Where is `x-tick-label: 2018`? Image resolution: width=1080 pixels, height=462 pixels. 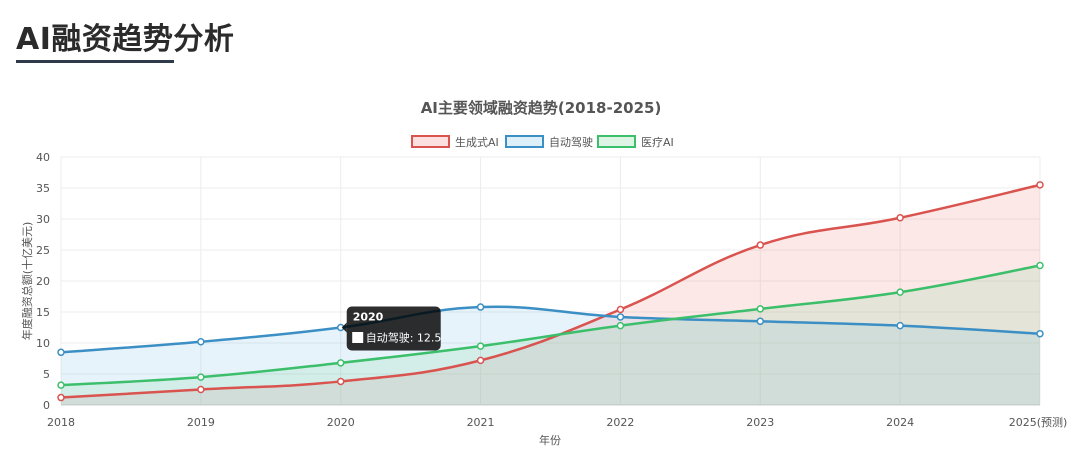
x-tick-label: 2018 is located at coordinates (61, 422).